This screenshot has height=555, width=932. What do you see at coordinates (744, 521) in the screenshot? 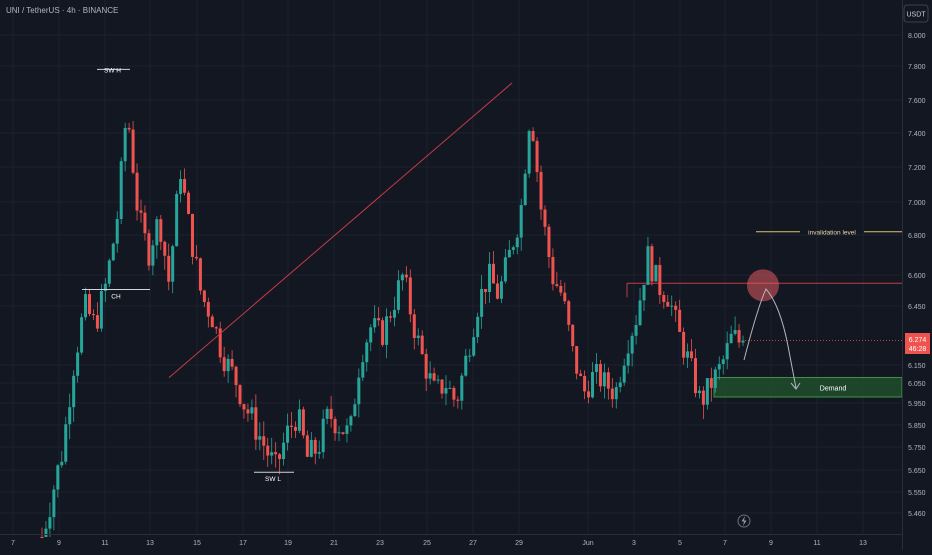
I see `lightning-icon` at bounding box center [744, 521].